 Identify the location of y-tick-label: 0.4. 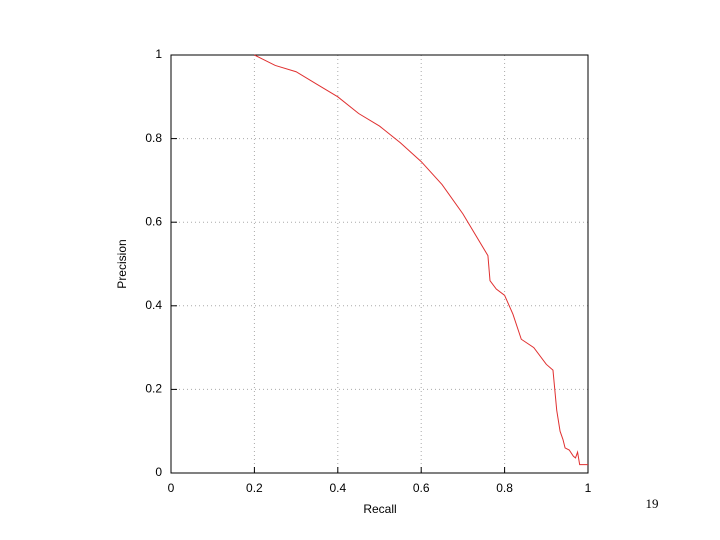
(153, 305).